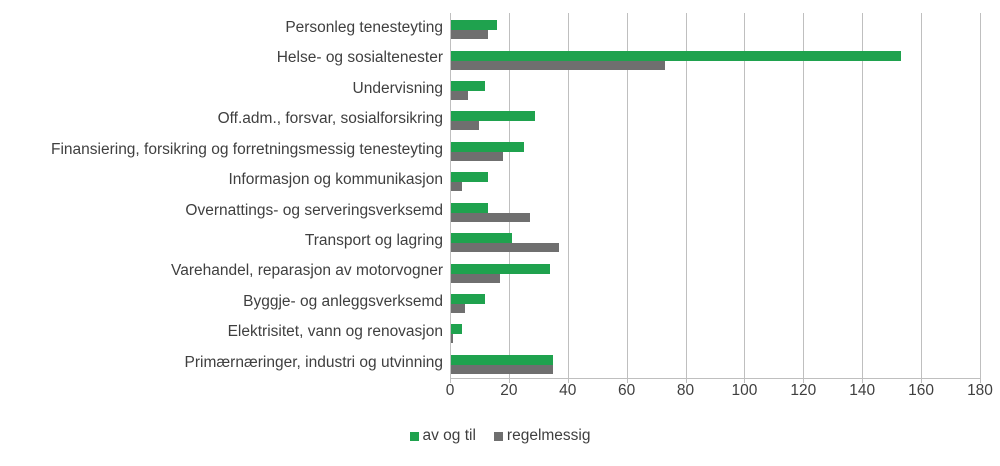 The image size is (1000, 466). What do you see at coordinates (715, 378) in the screenshot?
I see `x-axis-line` at bounding box center [715, 378].